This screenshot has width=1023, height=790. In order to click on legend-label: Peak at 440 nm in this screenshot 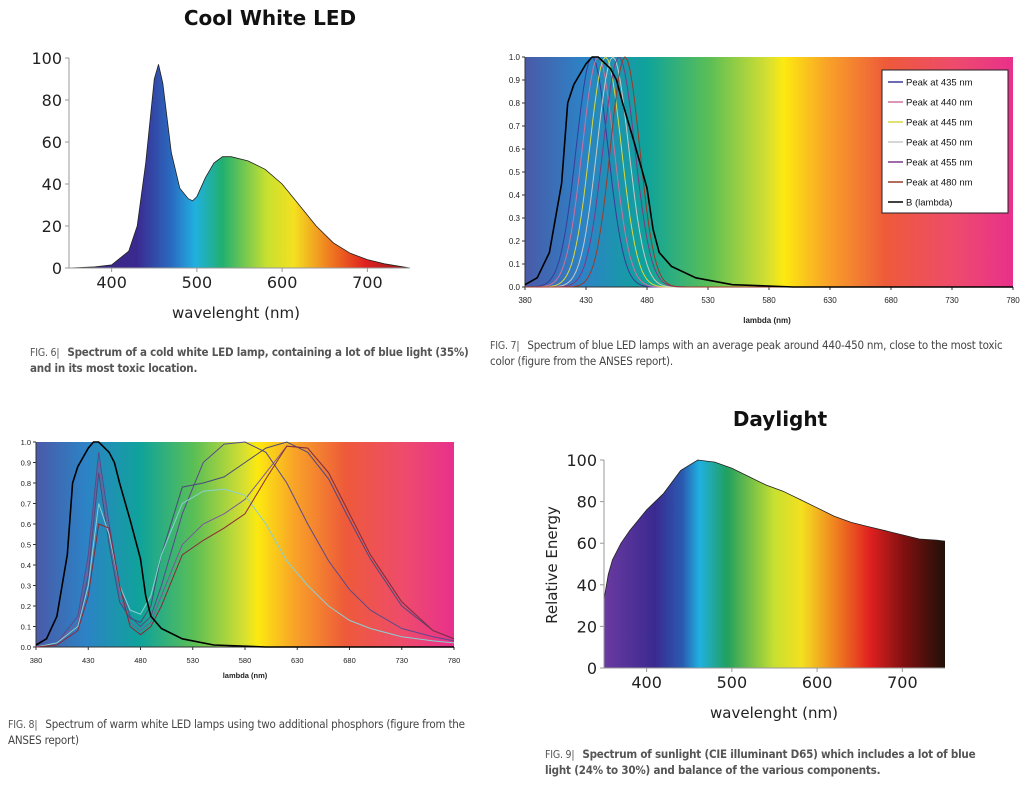, I will do `click(939, 103)`.